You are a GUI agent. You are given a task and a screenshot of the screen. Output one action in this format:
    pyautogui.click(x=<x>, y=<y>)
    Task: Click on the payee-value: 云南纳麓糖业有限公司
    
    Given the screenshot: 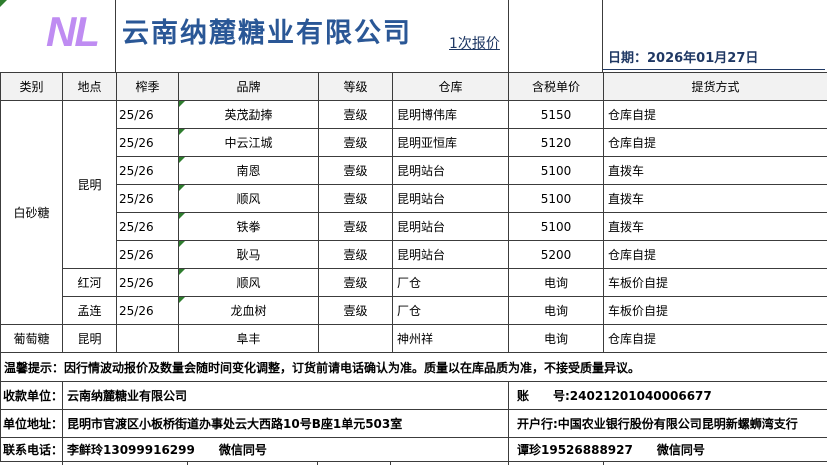 What is the action you would take?
    pyautogui.click(x=285, y=395)
    